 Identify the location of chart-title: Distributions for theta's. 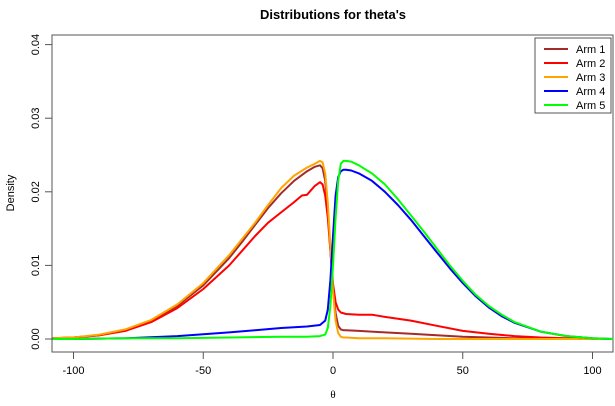
(333, 14).